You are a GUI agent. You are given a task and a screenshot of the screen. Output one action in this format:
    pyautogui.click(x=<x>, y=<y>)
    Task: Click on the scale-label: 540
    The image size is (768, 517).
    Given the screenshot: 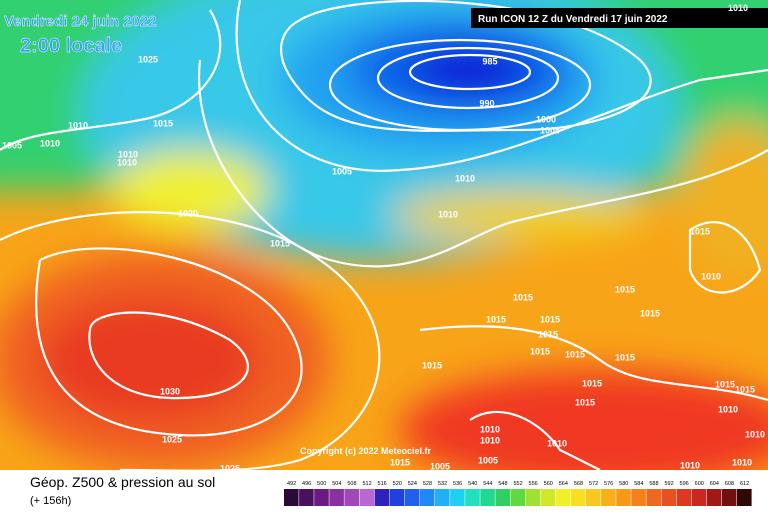 What is the action you would take?
    pyautogui.click(x=472, y=484)
    